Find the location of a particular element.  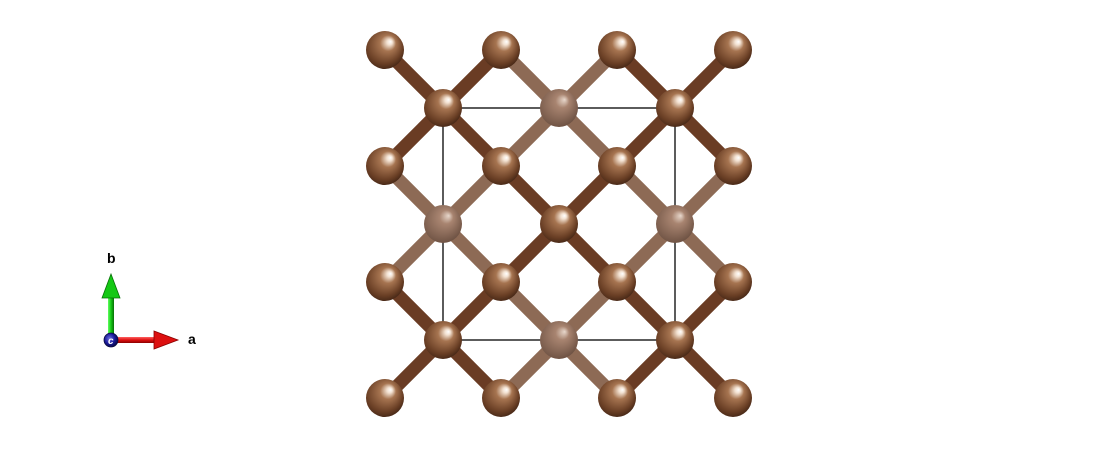

axis-indicator: c a b is located at coordinates (148, 300).